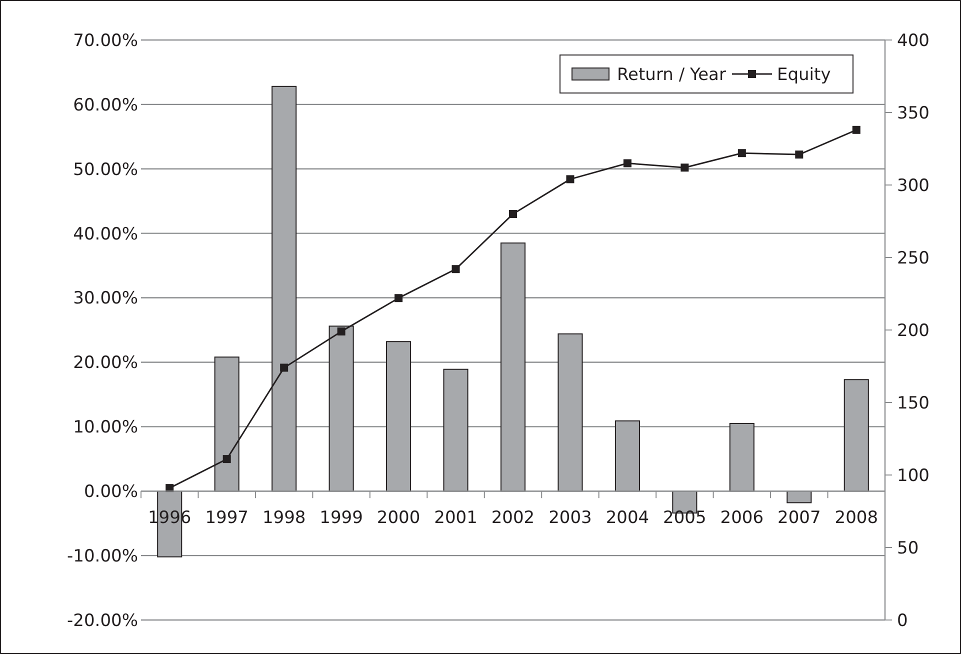 This screenshot has height=654, width=961. Describe the element at coordinates (913, 403) in the screenshot. I see `y2-tick-label: 150` at that location.